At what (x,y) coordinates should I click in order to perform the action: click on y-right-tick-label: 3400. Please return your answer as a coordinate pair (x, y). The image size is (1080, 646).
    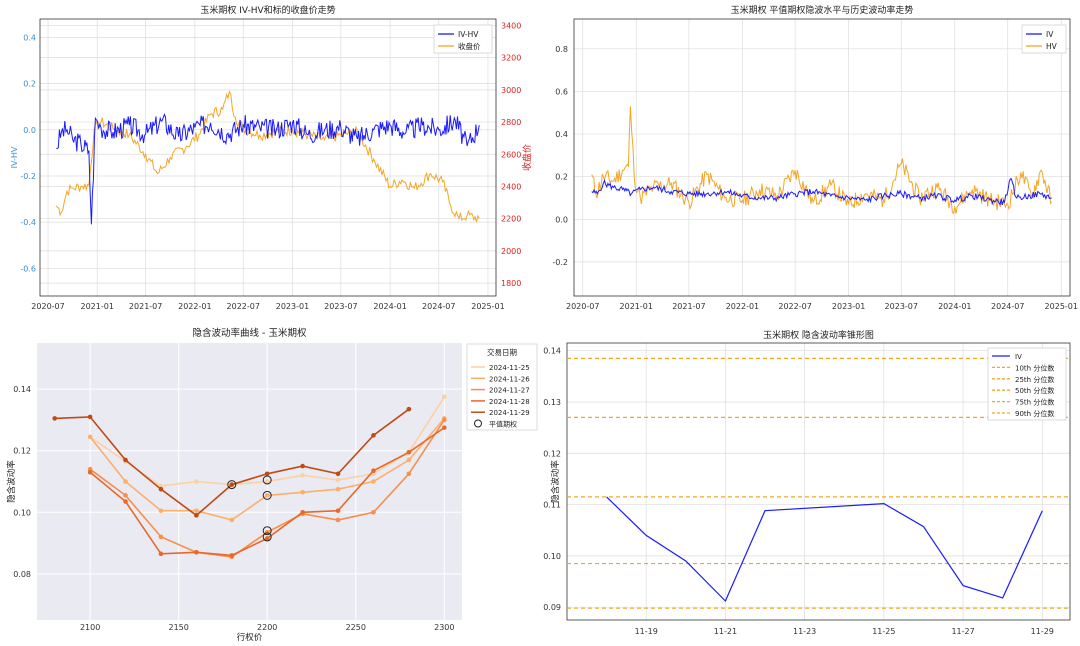
    Looking at the image, I should click on (511, 25).